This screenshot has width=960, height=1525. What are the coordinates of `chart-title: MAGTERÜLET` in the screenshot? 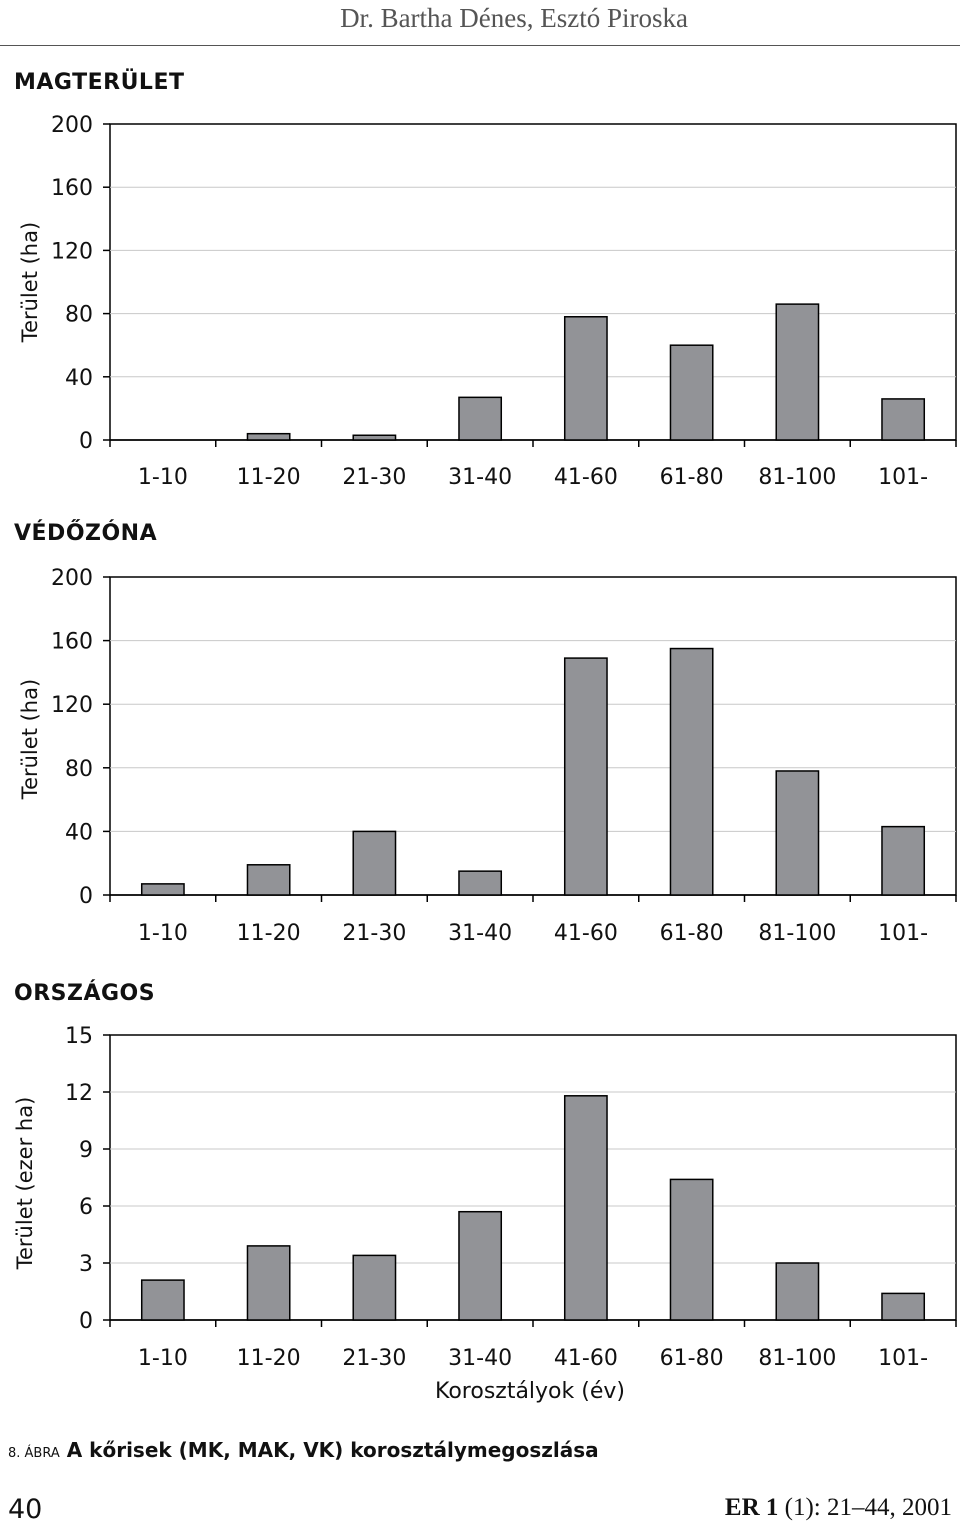 It's located at (99, 82).